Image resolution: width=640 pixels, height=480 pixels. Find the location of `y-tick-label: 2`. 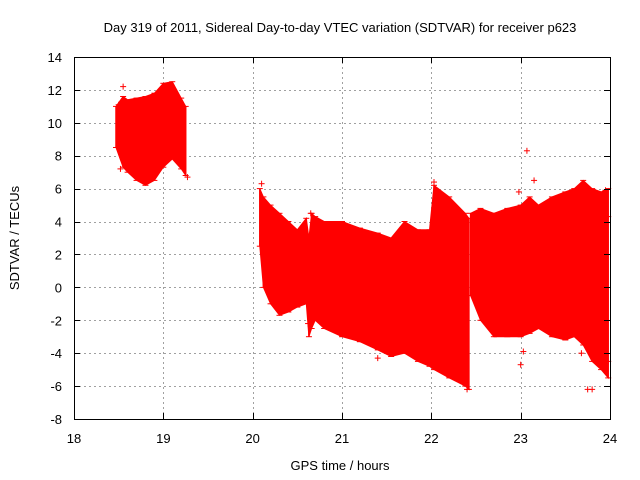

y-tick-label: 2 is located at coordinates (58, 254).